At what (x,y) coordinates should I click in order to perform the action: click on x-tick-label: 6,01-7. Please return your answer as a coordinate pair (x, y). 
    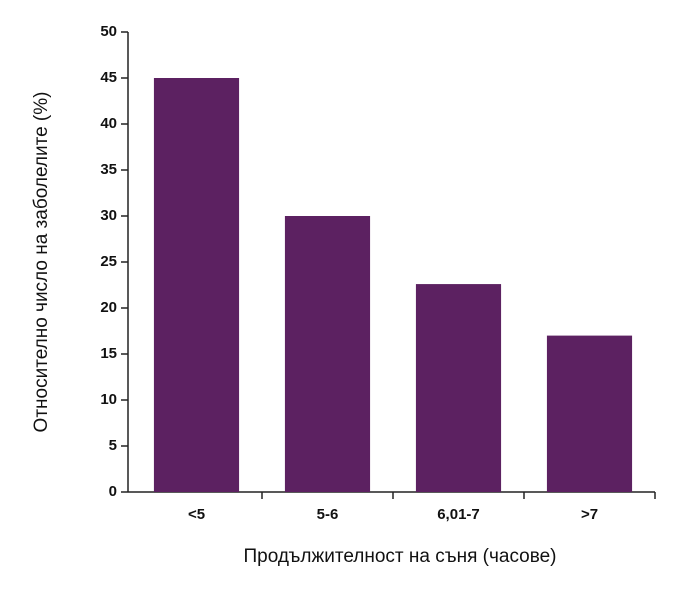
    Looking at the image, I should click on (458, 514).